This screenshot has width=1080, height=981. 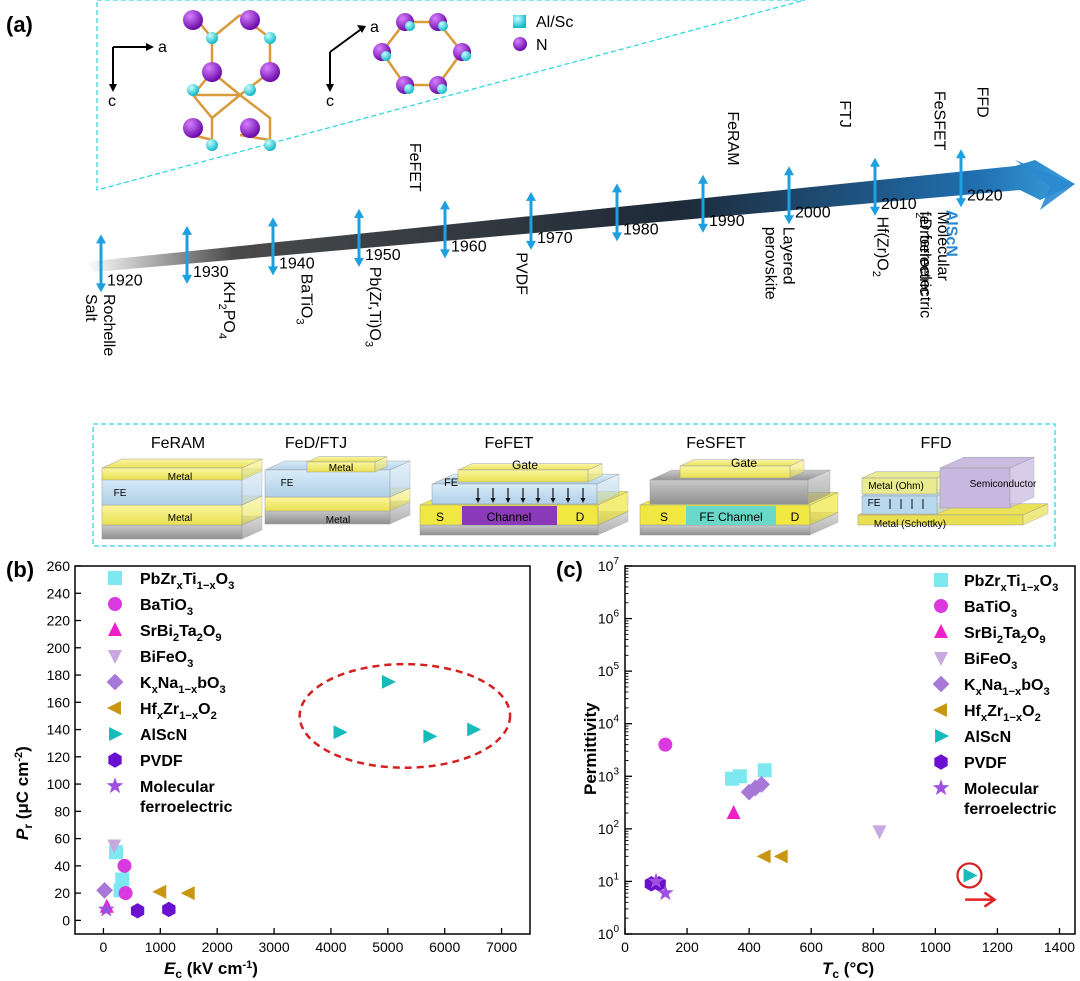 What do you see at coordinates (609, 880) in the screenshot?
I see `chart-c-y-tick-label: 10¹` at bounding box center [609, 880].